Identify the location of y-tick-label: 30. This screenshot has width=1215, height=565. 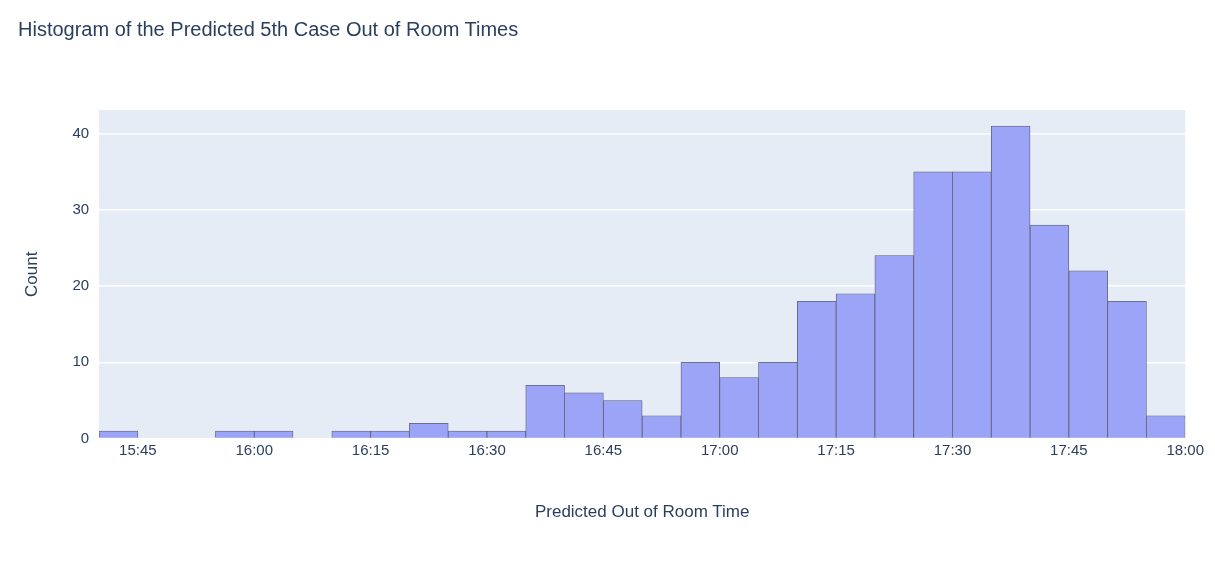
(81, 209).